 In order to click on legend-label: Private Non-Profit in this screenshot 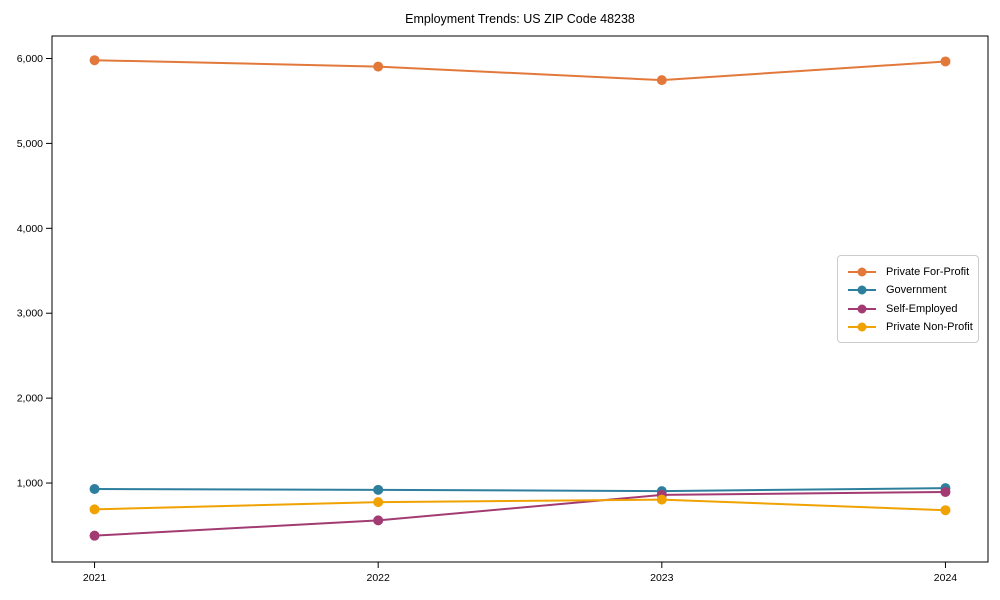, I will do `click(929, 326)`.